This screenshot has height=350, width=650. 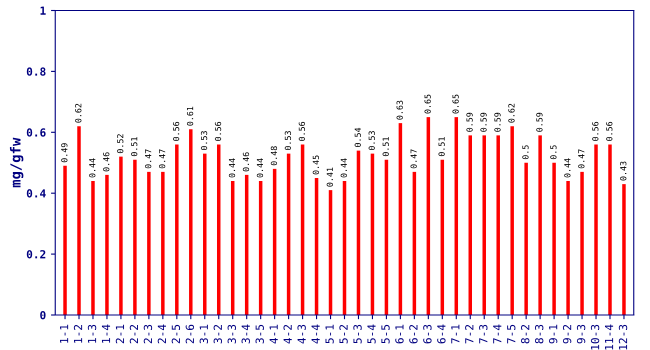 What do you see at coordinates (623, 171) in the screenshot?
I see `data-label: 0.43` at bounding box center [623, 171].